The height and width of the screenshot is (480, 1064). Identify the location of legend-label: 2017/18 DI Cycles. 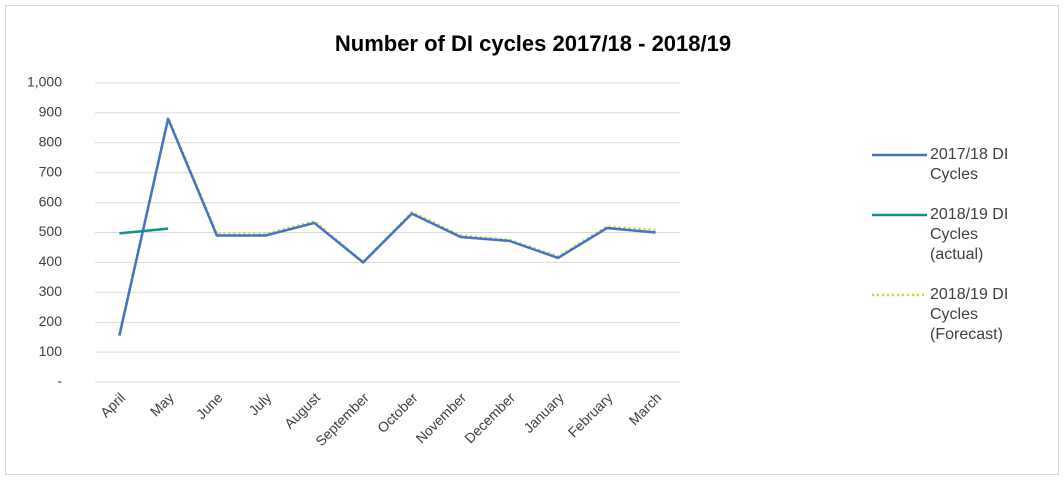
(969, 164).